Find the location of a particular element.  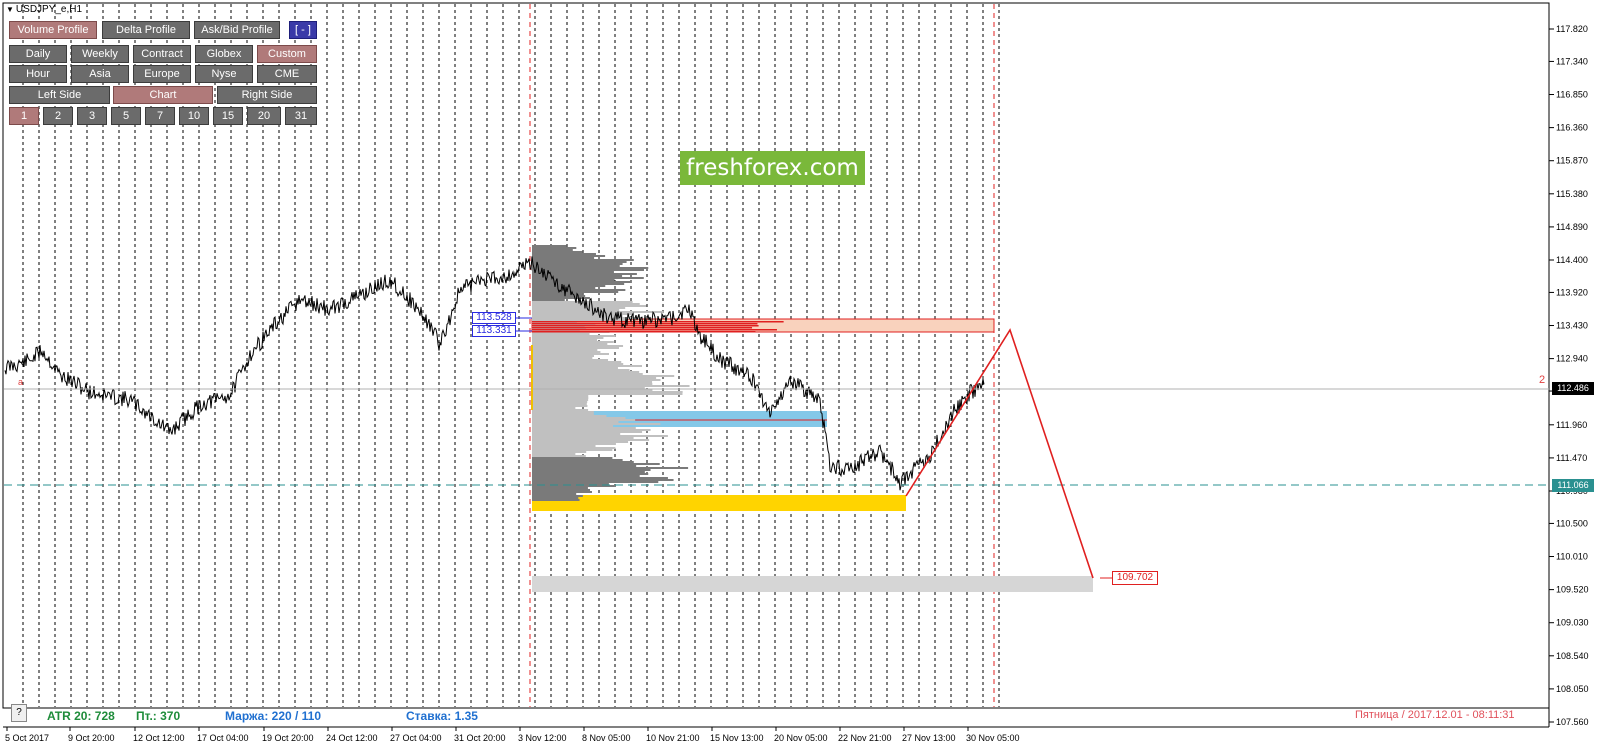

price-tick-label: 117.340 is located at coordinates (1572, 61).